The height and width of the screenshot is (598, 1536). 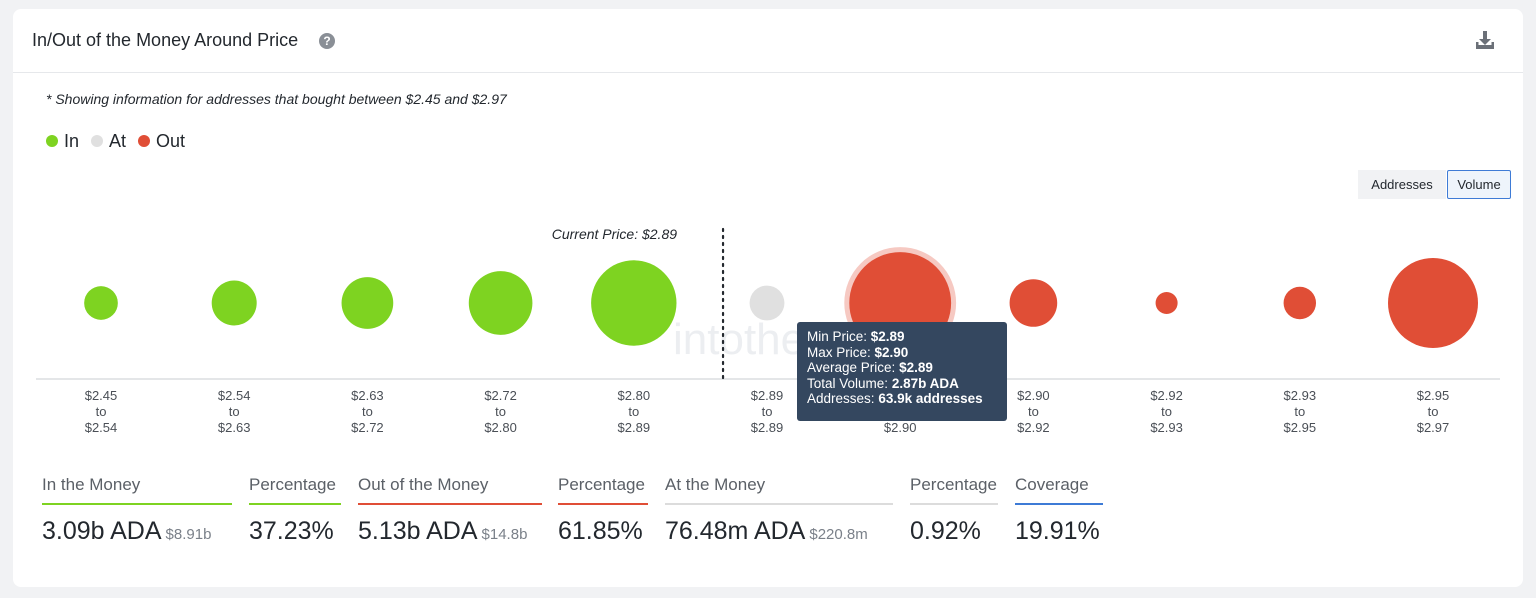 I want to click on stat-sub-value: $220.8m, so click(x=838, y=534).